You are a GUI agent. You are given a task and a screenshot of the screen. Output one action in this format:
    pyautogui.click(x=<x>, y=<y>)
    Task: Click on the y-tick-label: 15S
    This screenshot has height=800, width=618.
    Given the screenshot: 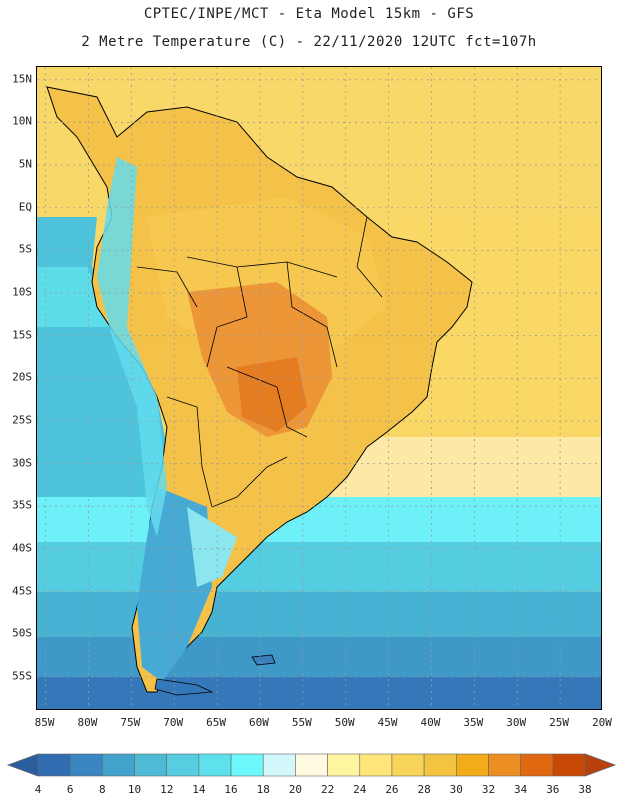 What is the action you would take?
    pyautogui.click(x=22, y=335)
    